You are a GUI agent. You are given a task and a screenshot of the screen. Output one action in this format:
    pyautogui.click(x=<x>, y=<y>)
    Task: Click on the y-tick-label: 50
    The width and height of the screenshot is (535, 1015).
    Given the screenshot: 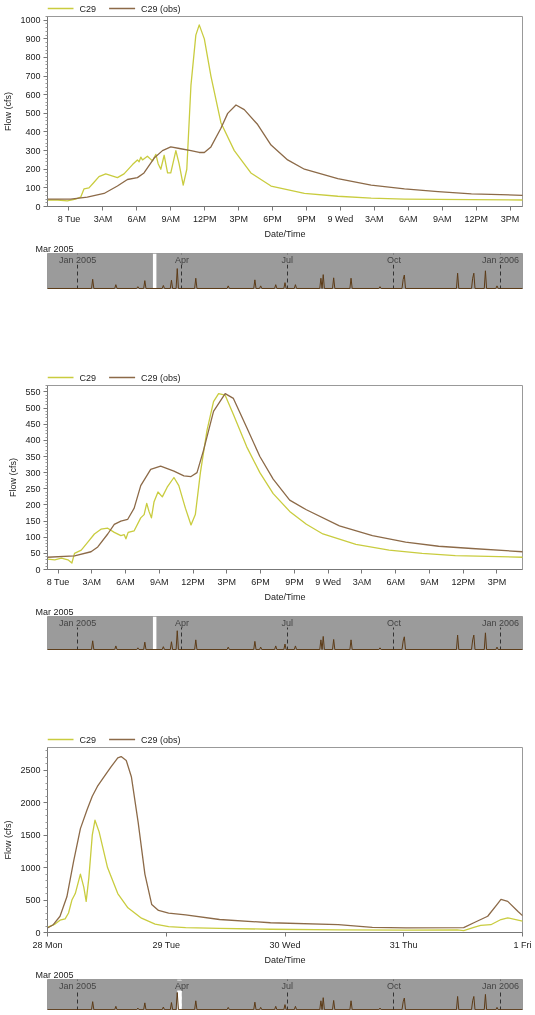 What is the action you would take?
    pyautogui.click(x=35, y=553)
    